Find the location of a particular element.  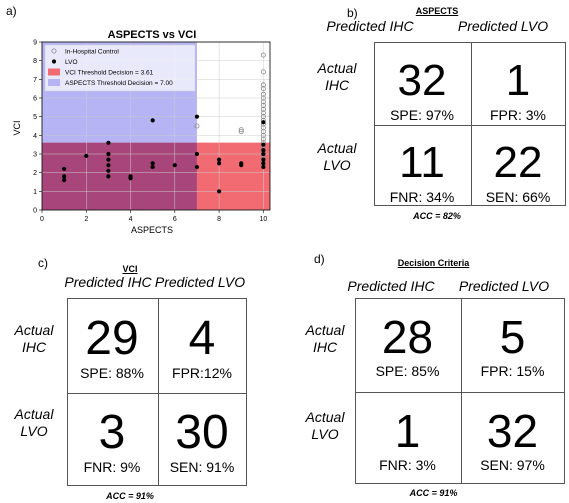

cell-count: 11 is located at coordinates (422, 162).